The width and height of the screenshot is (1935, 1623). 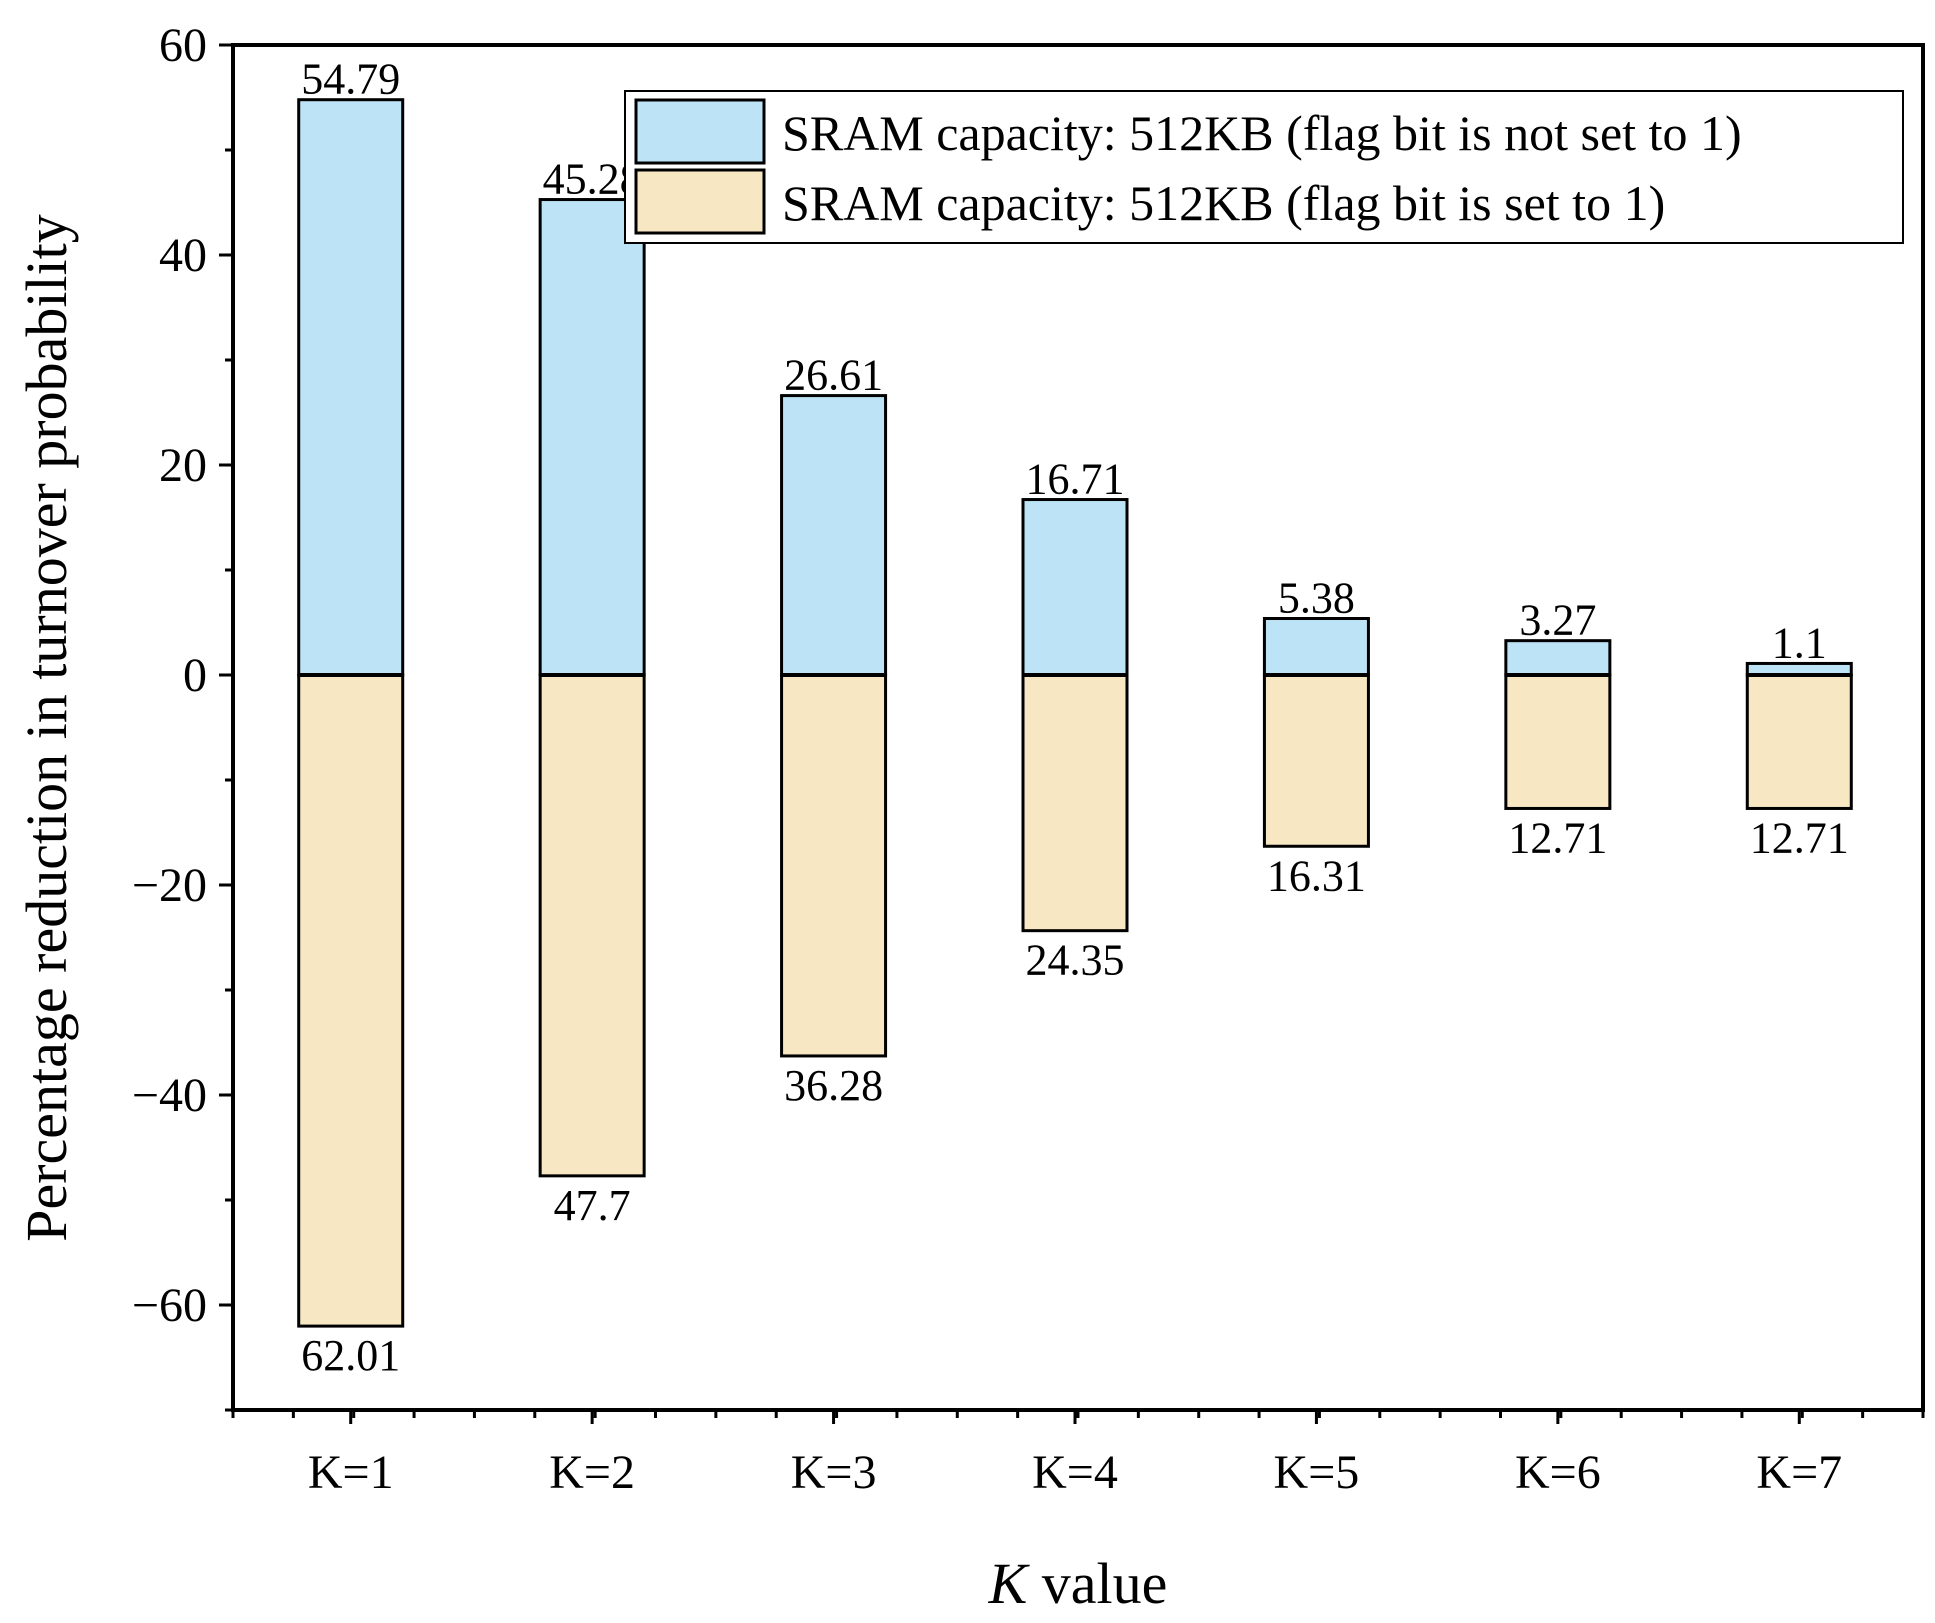 I want to click on x-axis: K=1 K=2 K=3 K=4 K=5 K=6 K=7, so click(x=1078, y=1454).